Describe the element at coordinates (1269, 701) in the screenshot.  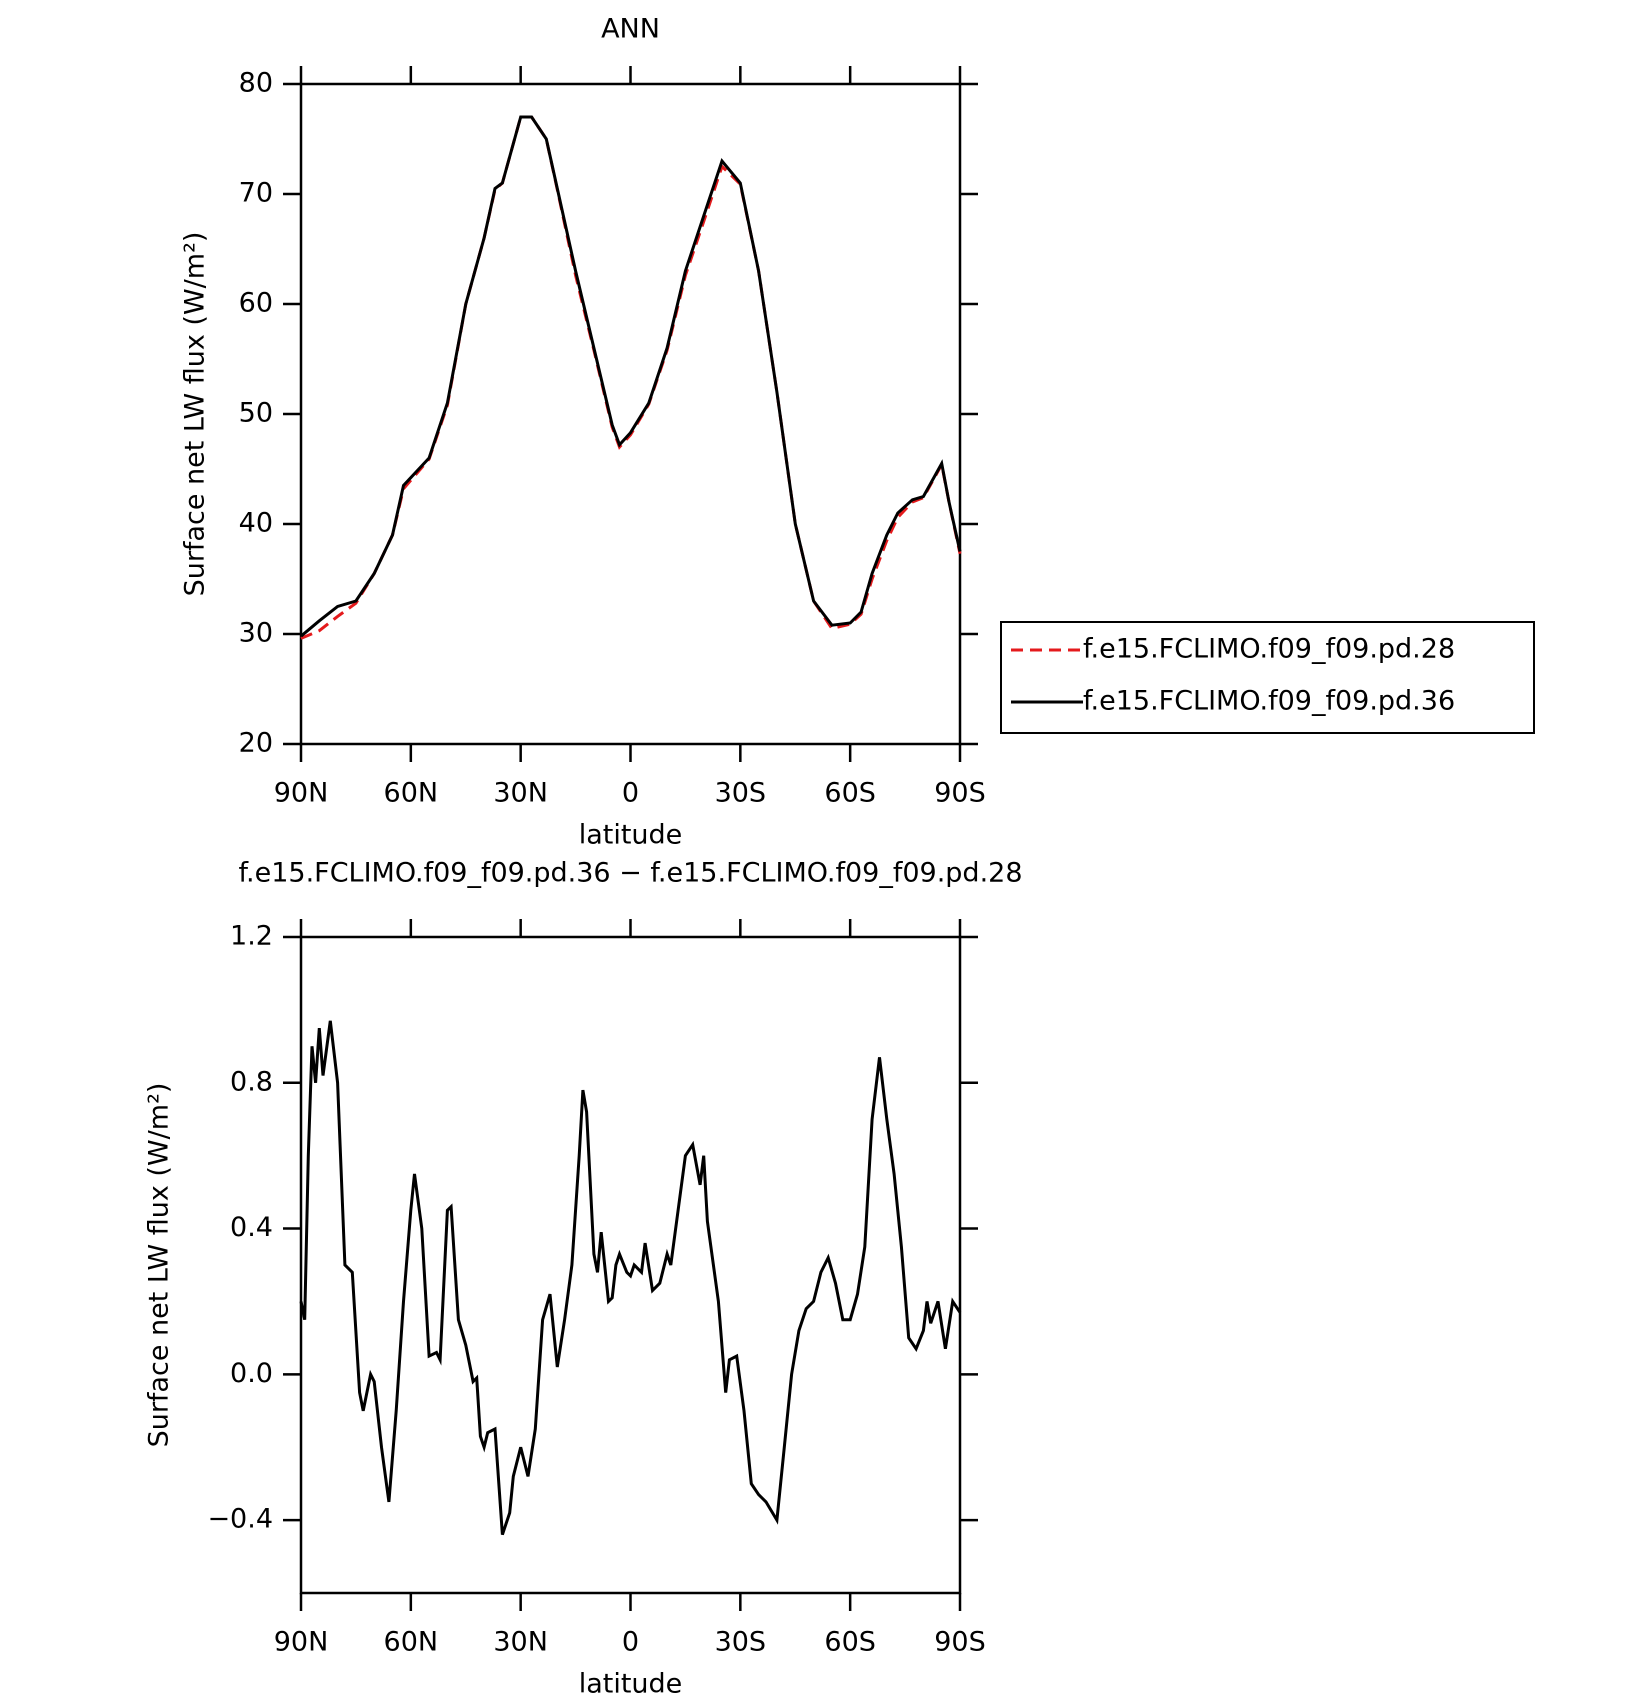
I see `legend-label: f.e15.FCLIMO.f09_f09.pd.36` at that location.